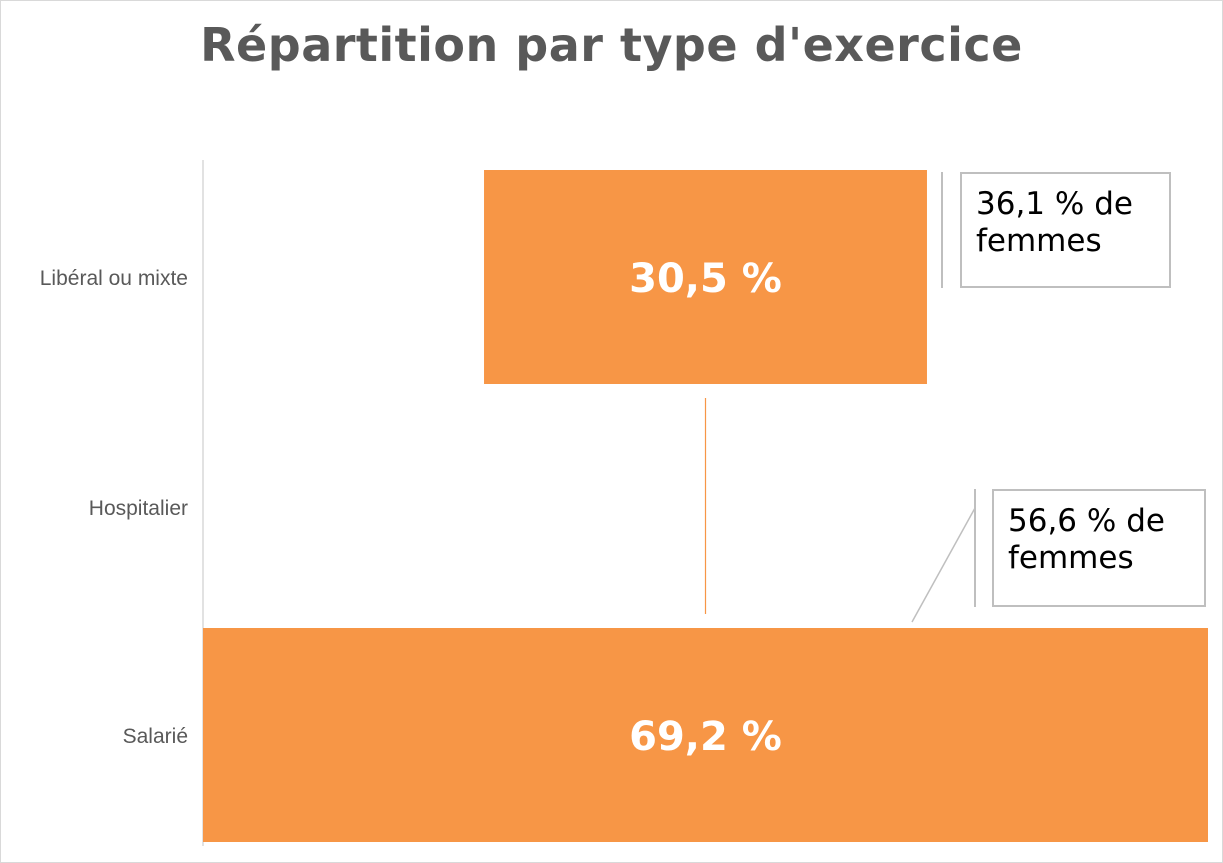  I want to click on bar, so click(705, 277).